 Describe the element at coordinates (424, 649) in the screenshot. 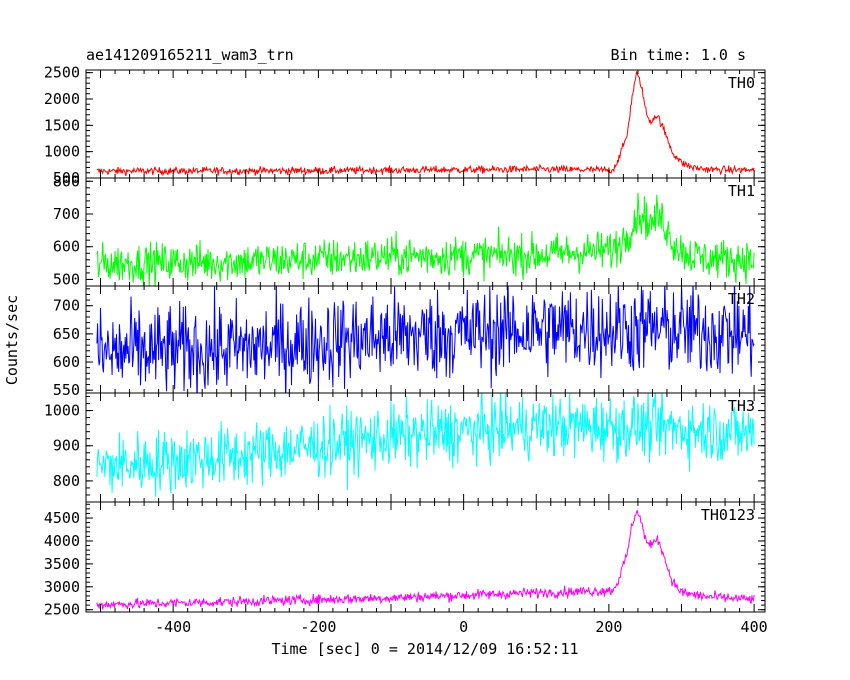

I see `x-axis-label: Time [sec] 0 = 2014/12/09 16:52:11` at that location.